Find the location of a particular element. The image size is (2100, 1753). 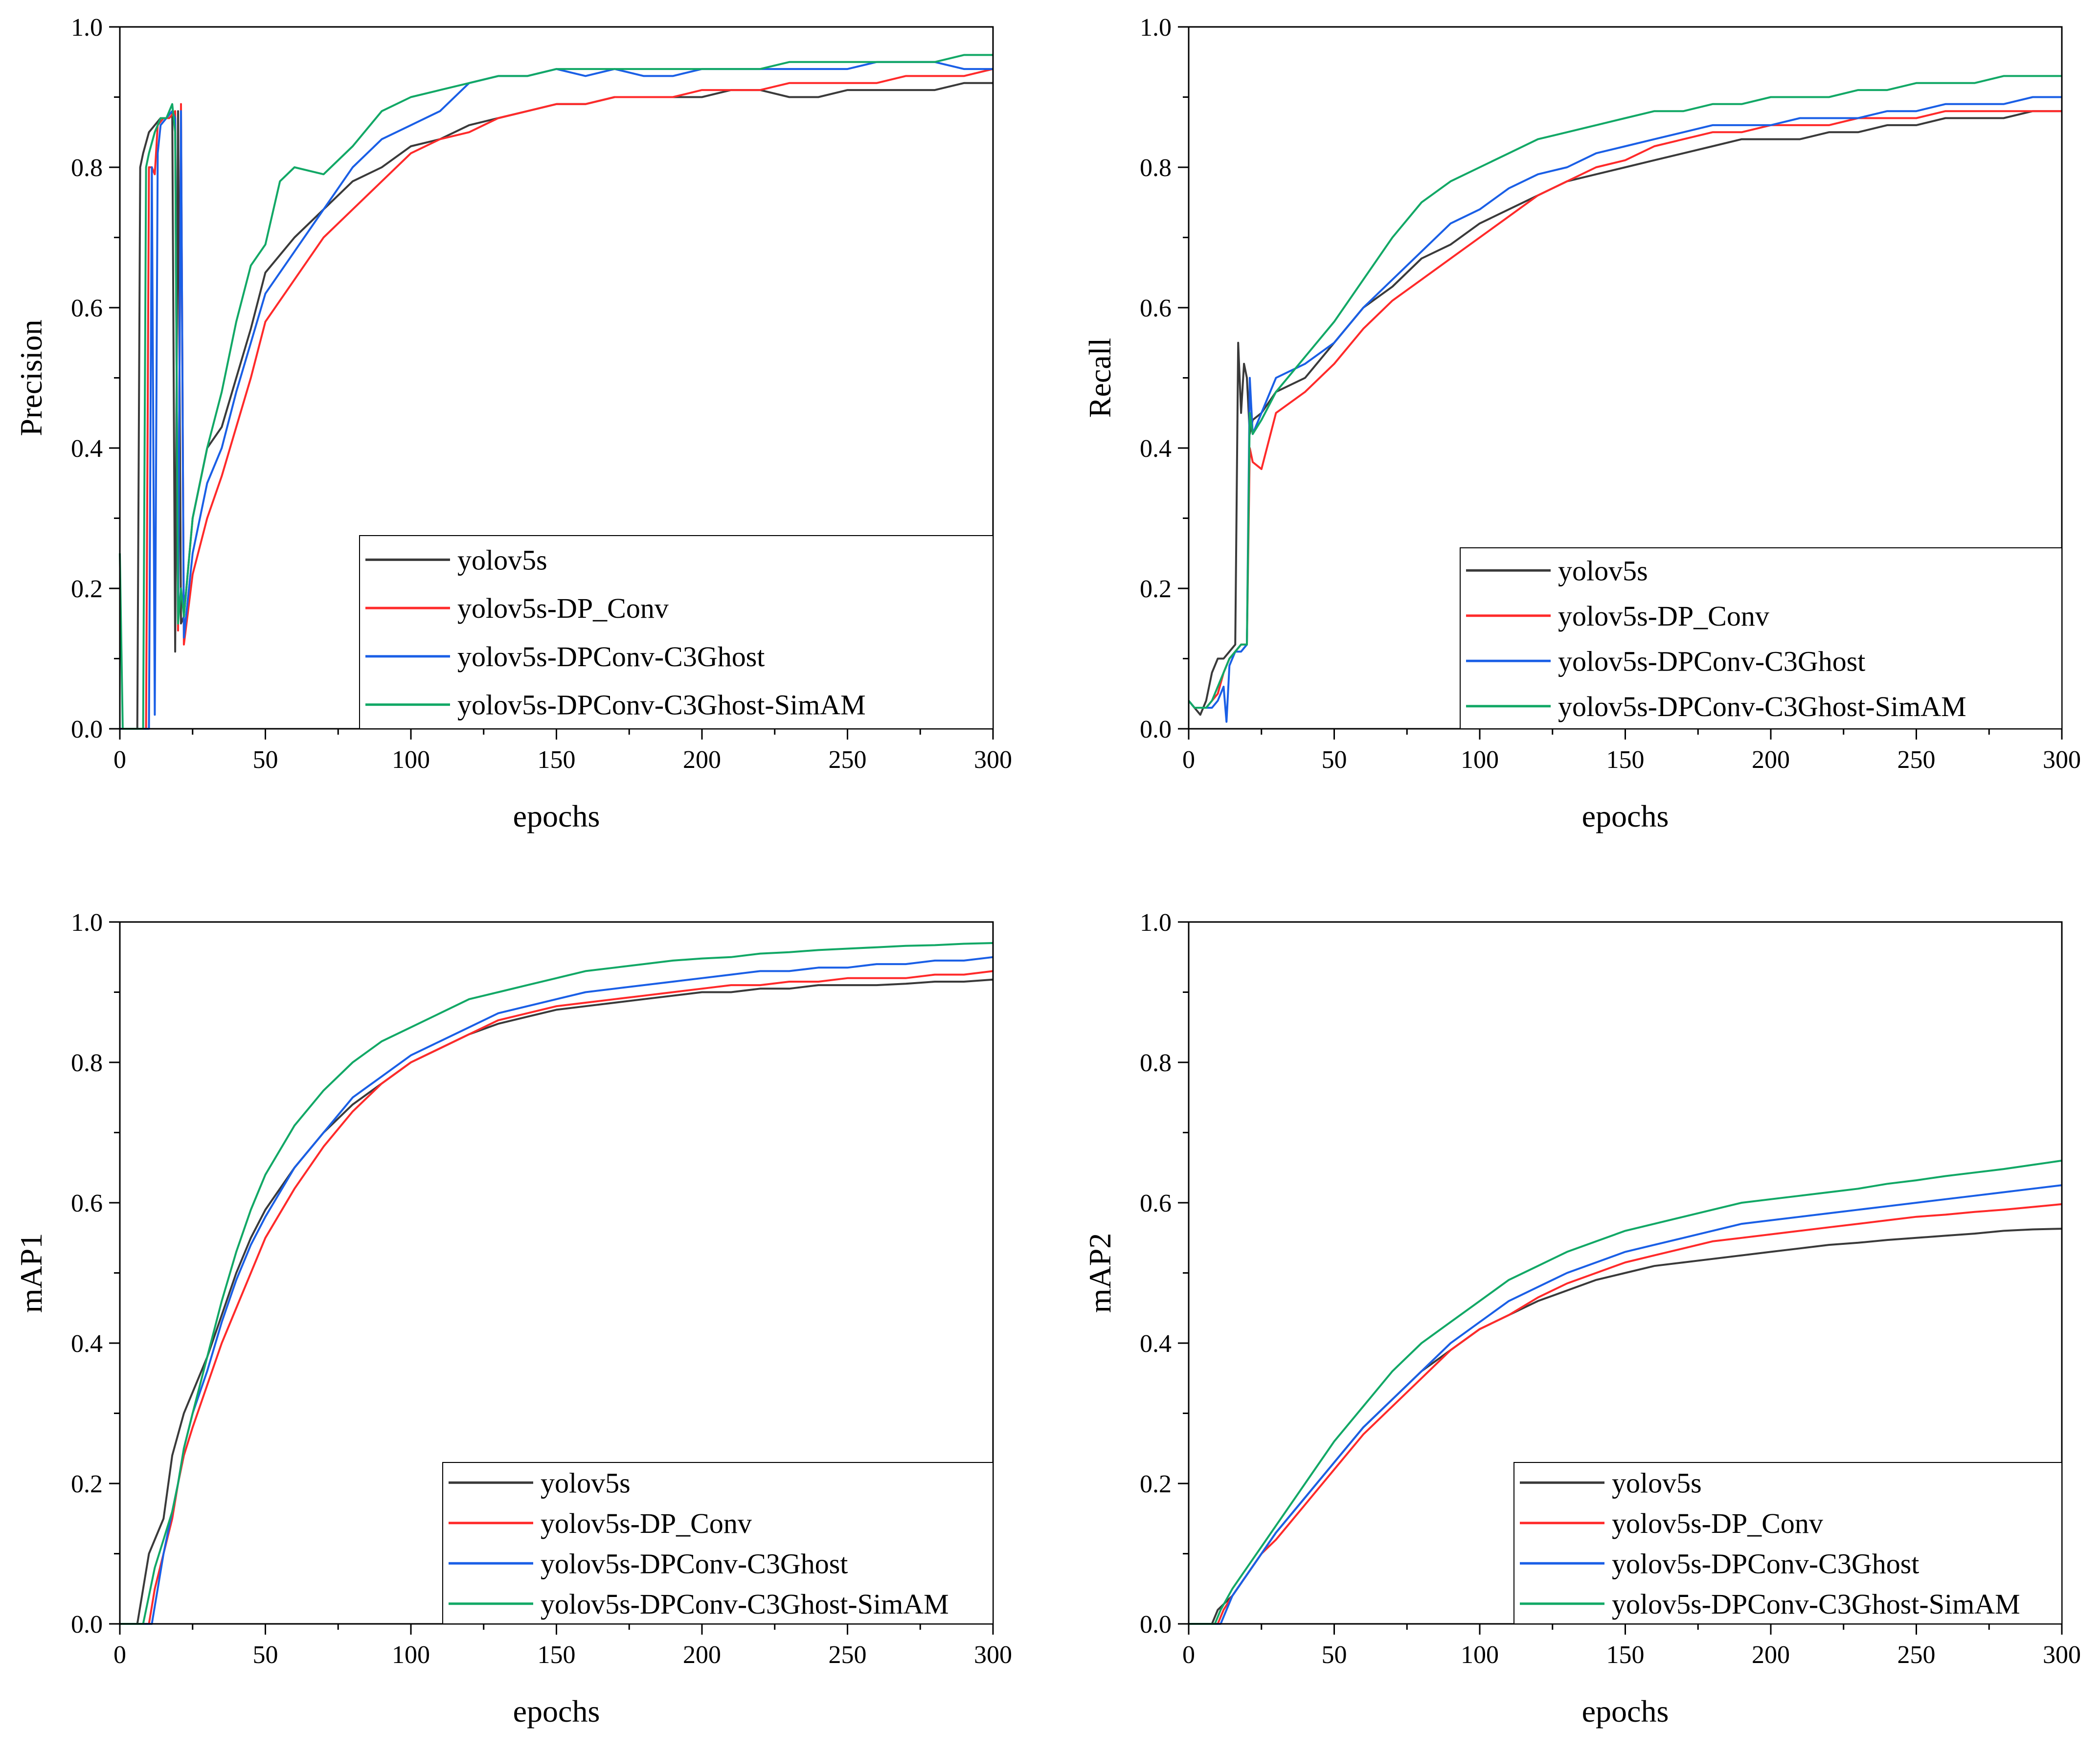

series-line-yolov5s-DPConv-C3Ghost-SimAM is located at coordinates (1626, 1392).